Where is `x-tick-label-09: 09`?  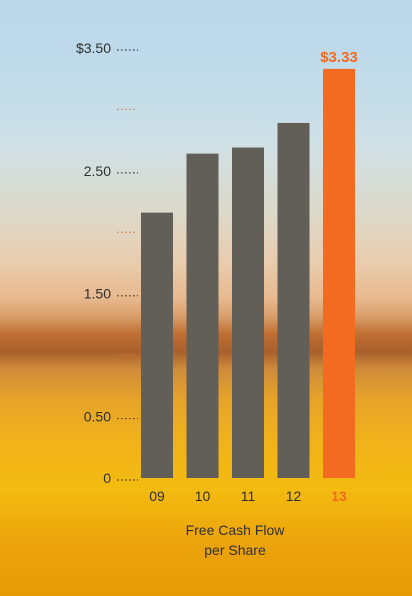
x-tick-label-09: 09 is located at coordinates (157, 496).